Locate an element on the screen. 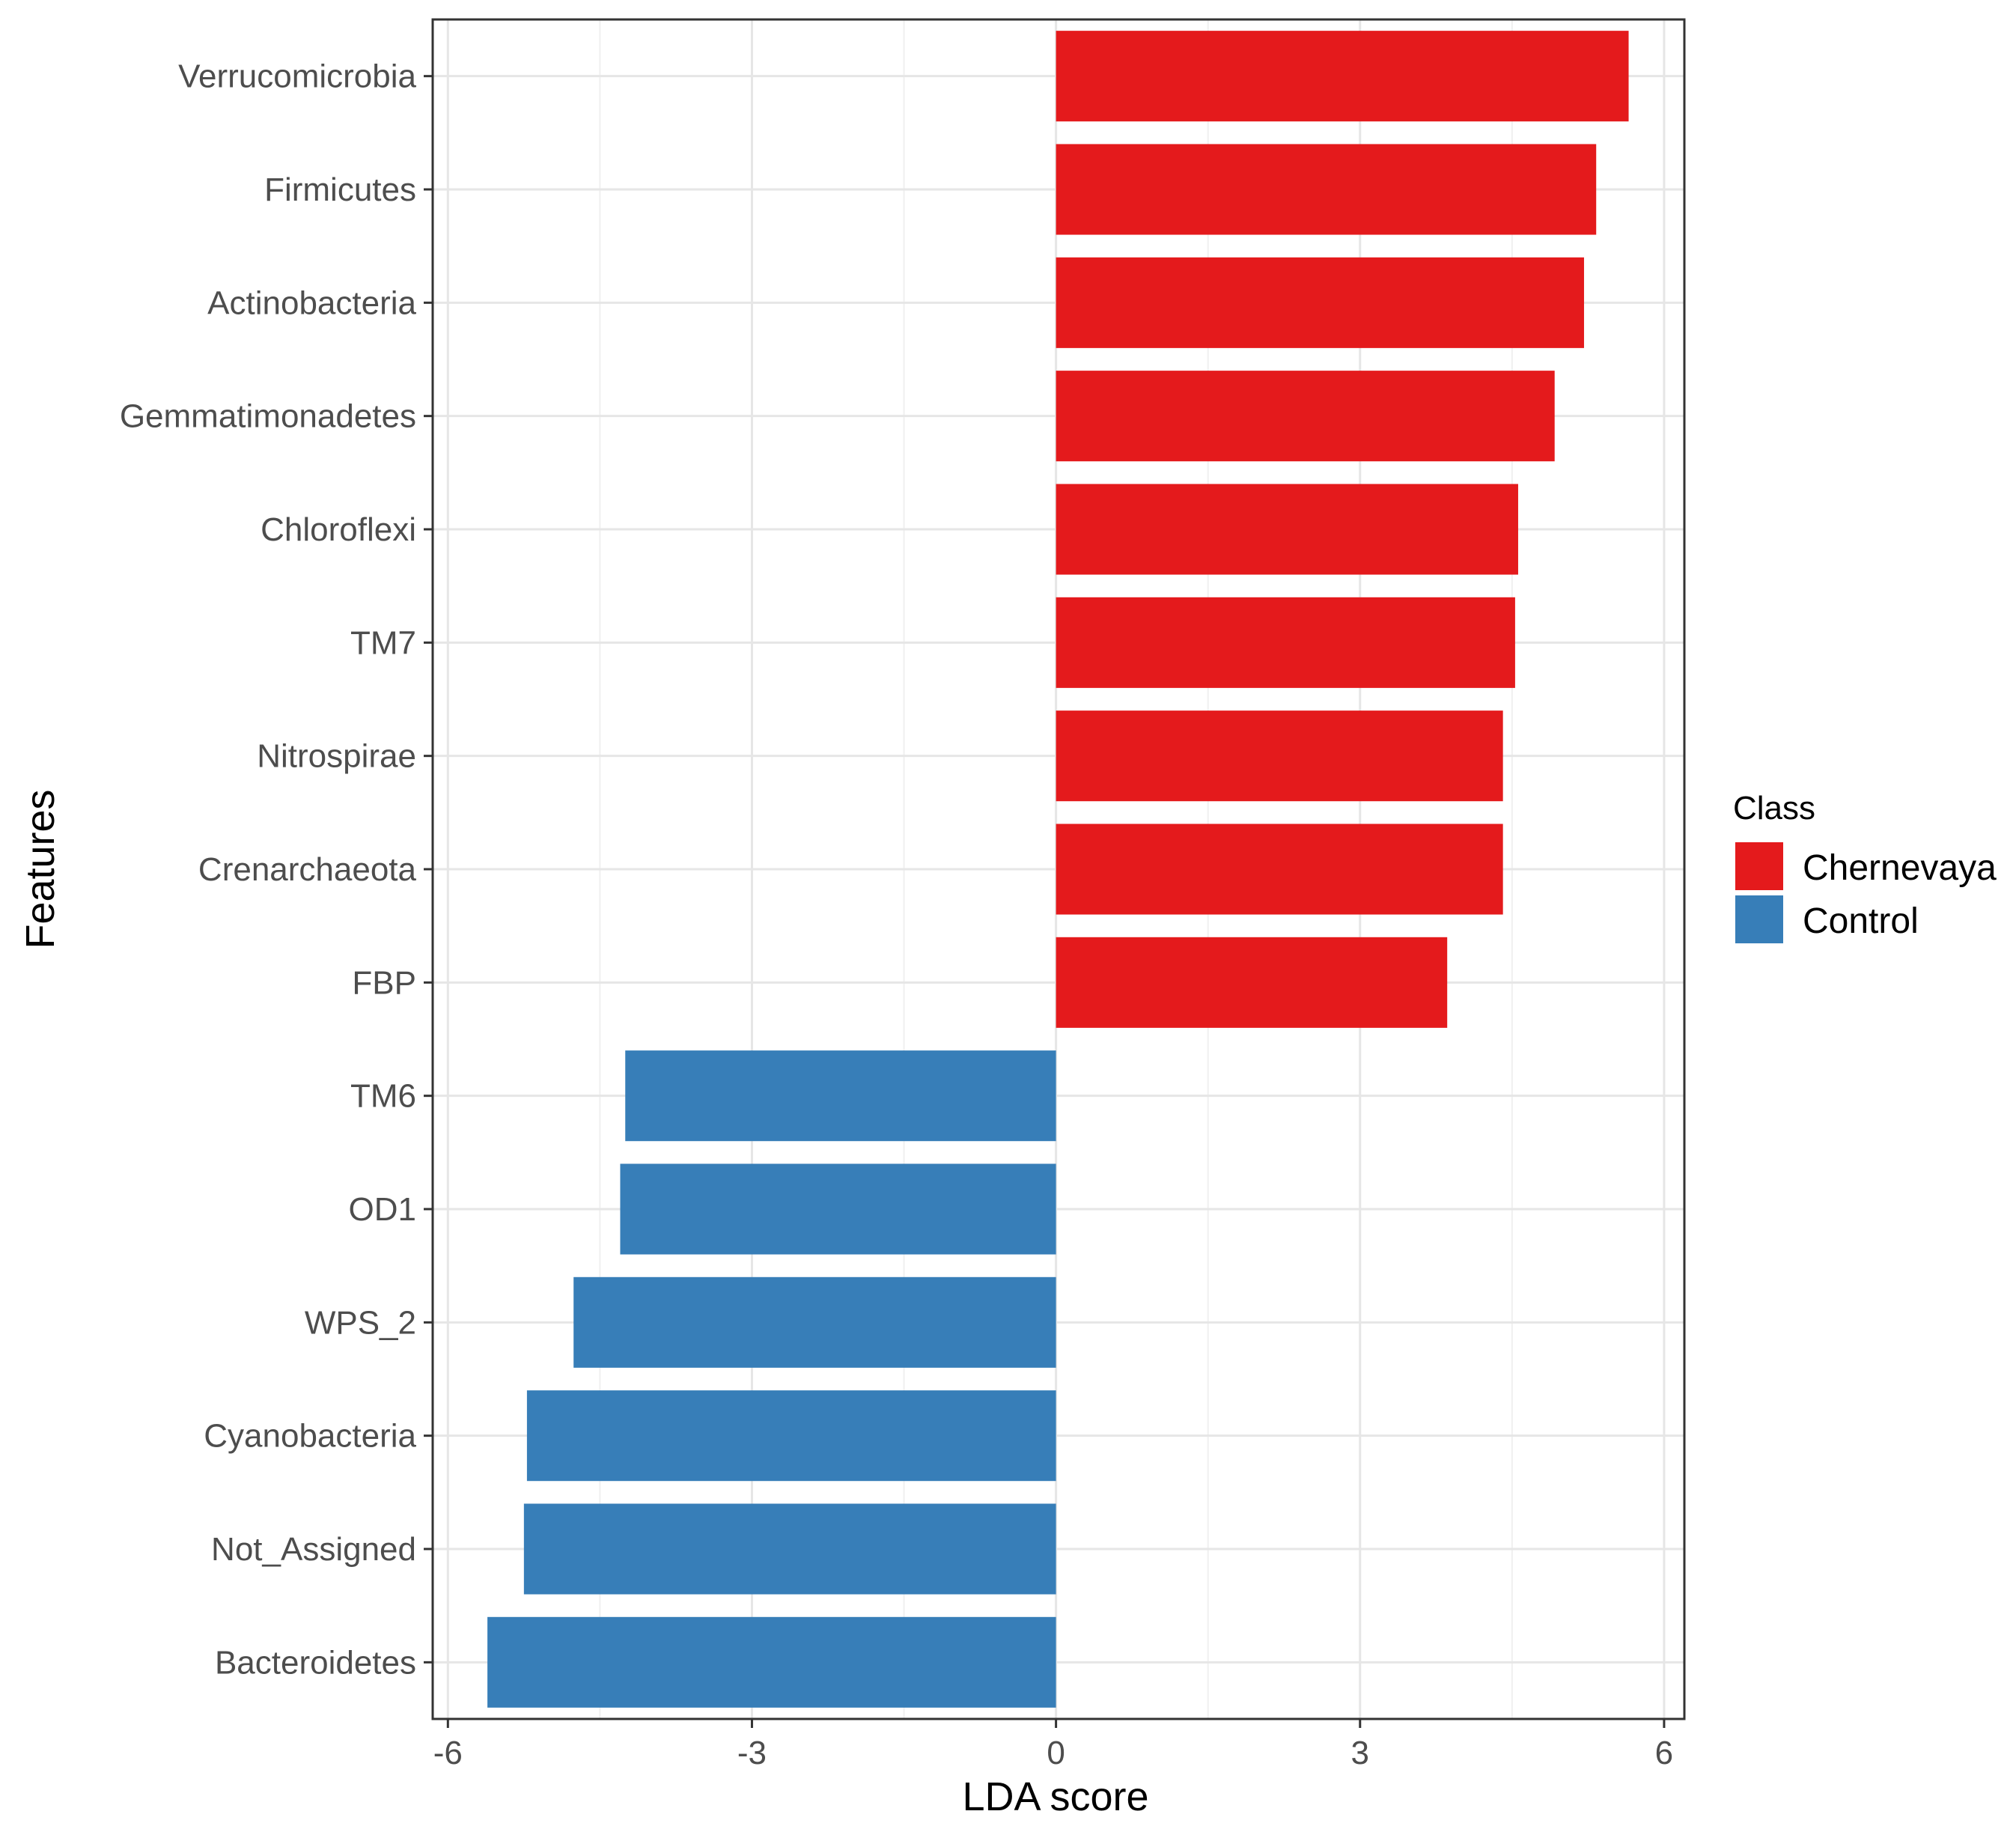 This screenshot has height=1829, width=2016. x-tick-label: -3 is located at coordinates (752, 1753).